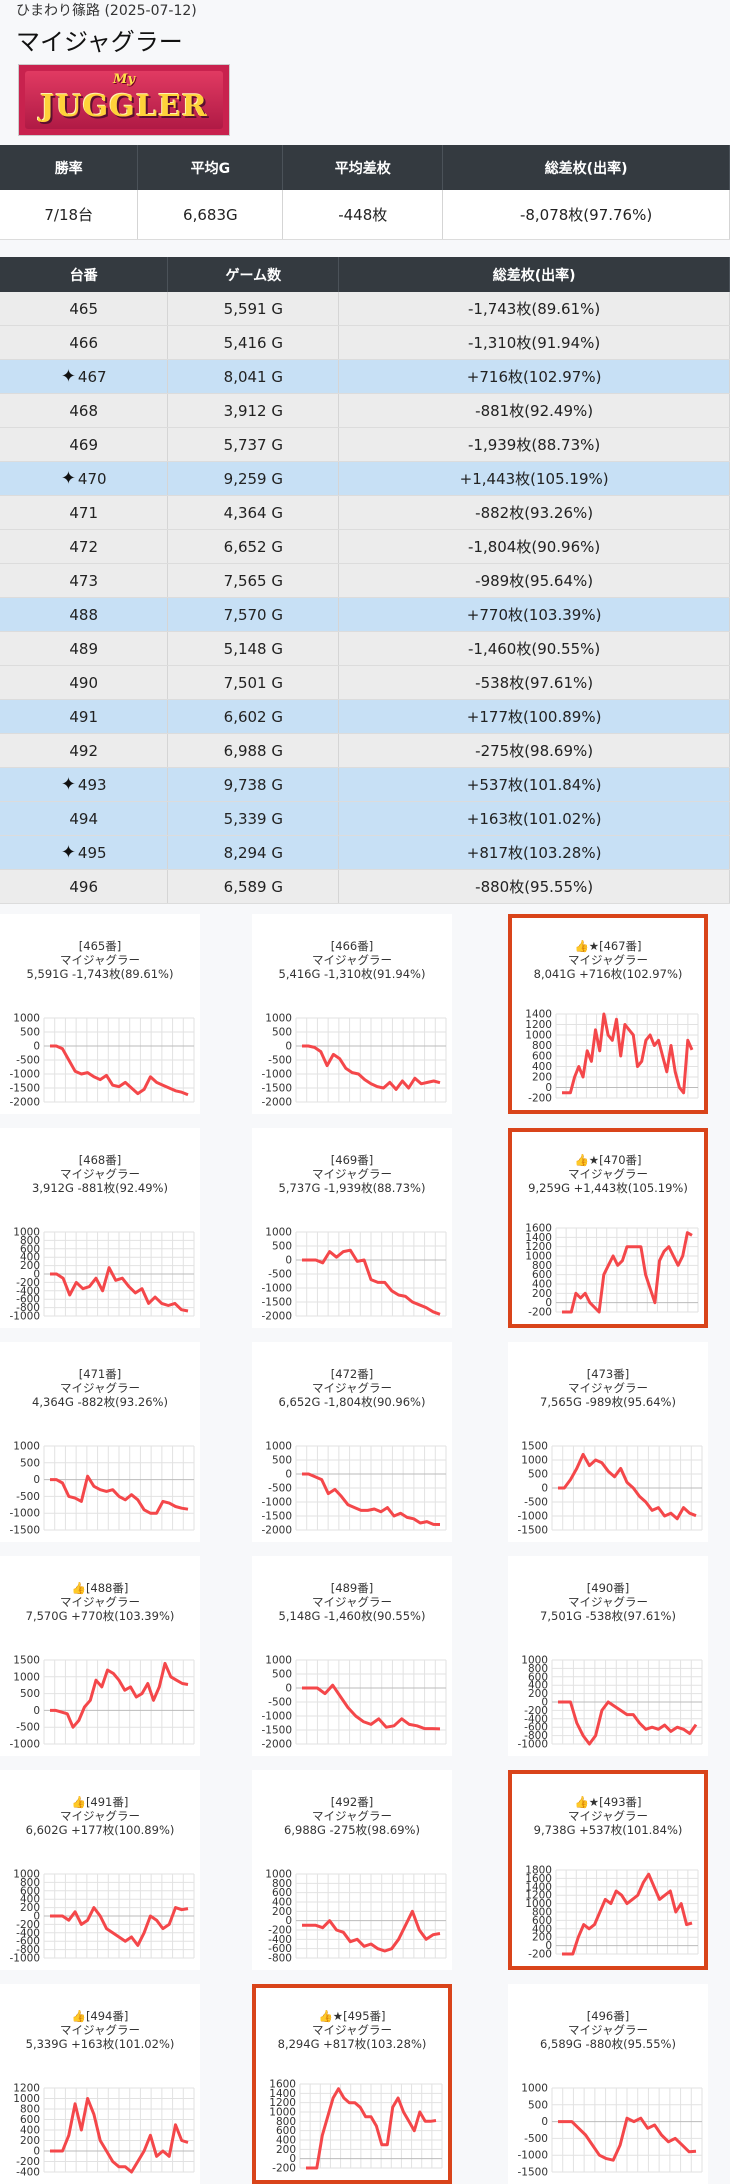 The image size is (730, 2184). Describe the element at coordinates (84, 648) in the screenshot. I see `machine-number-cell: 489` at that location.